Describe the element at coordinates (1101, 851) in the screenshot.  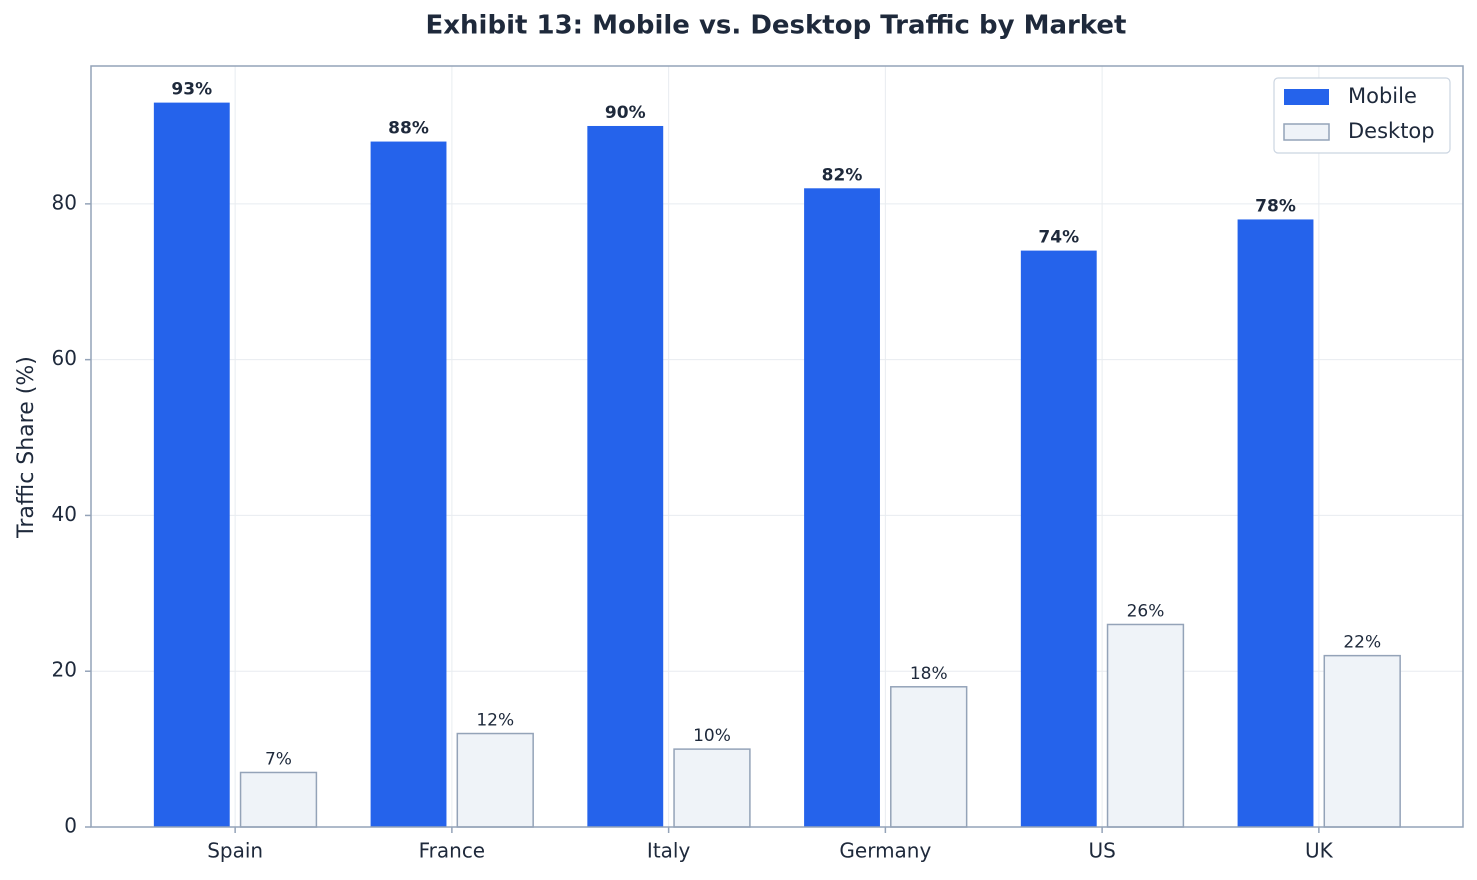
I see `x-tick-label: US` at that location.